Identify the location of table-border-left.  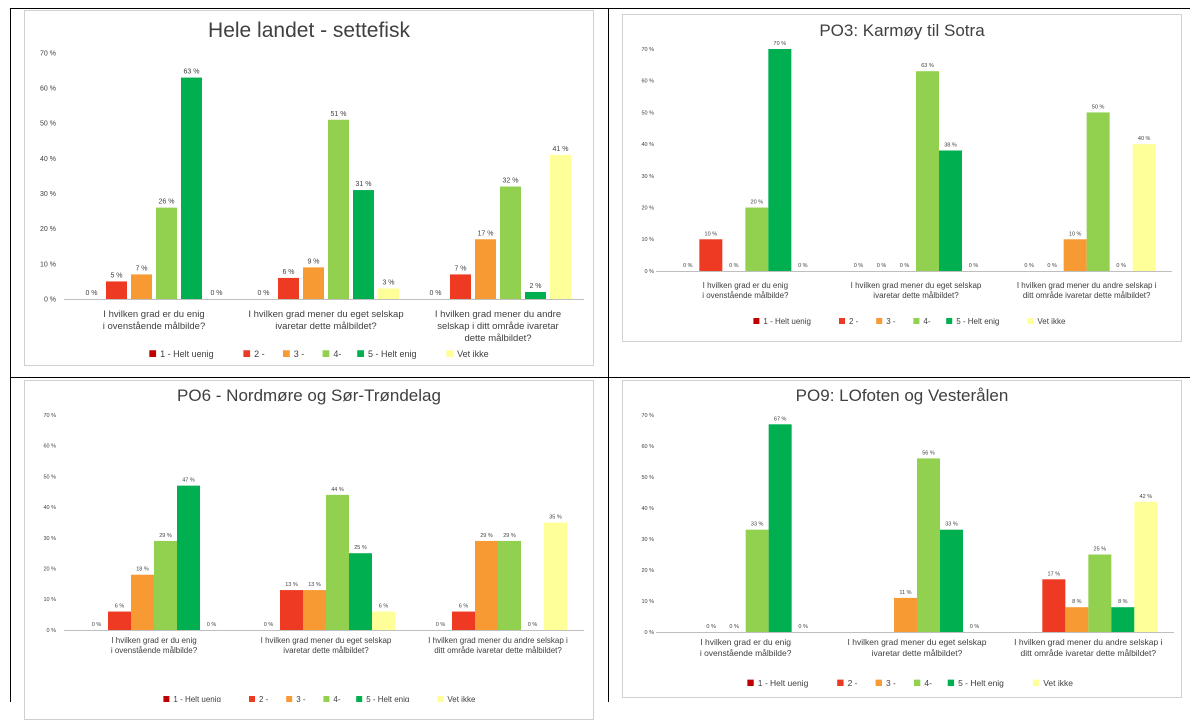
(10, 355).